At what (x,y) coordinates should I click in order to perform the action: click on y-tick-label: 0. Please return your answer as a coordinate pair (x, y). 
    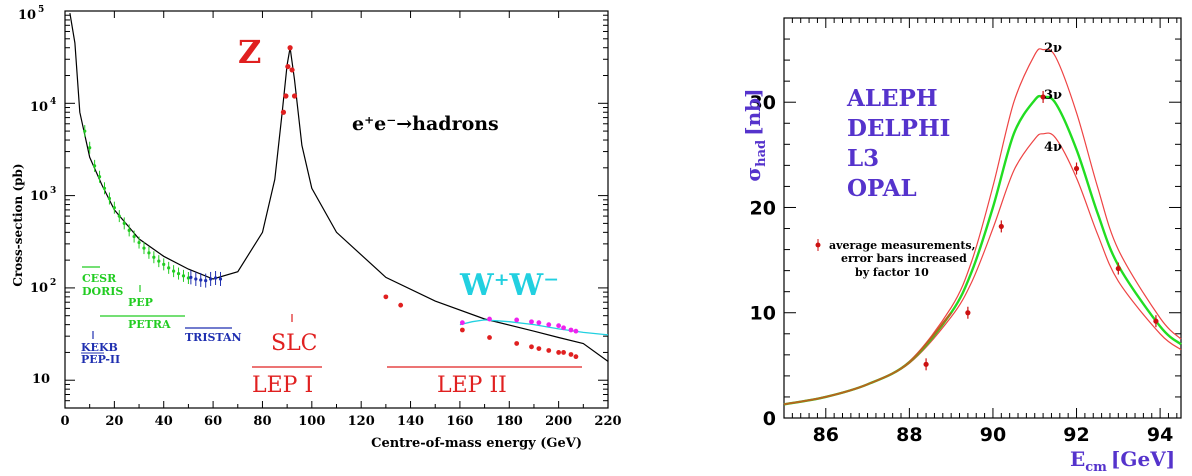
    Looking at the image, I should click on (769, 419).